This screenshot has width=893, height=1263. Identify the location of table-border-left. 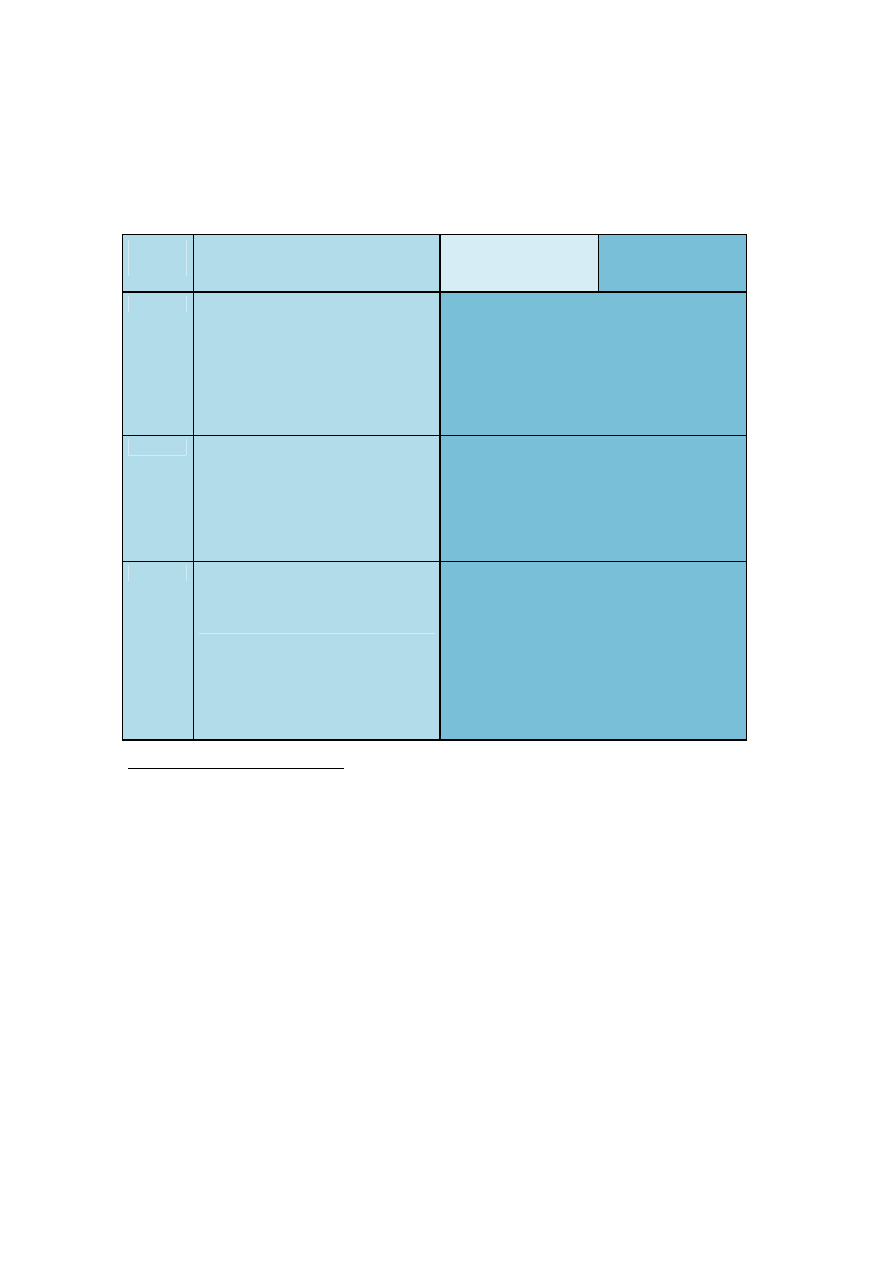
(122, 487).